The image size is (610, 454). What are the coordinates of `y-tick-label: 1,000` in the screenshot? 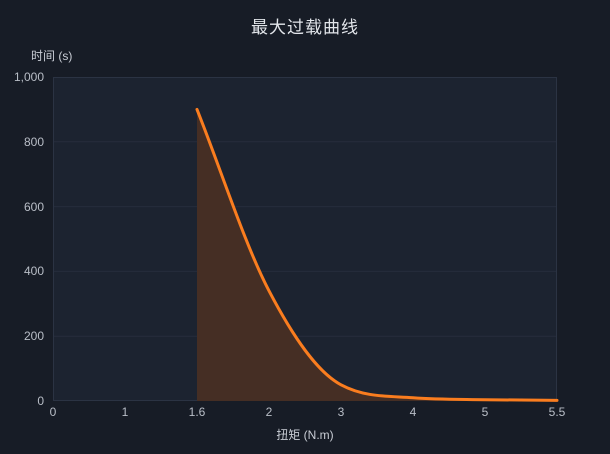 It's located at (28, 77).